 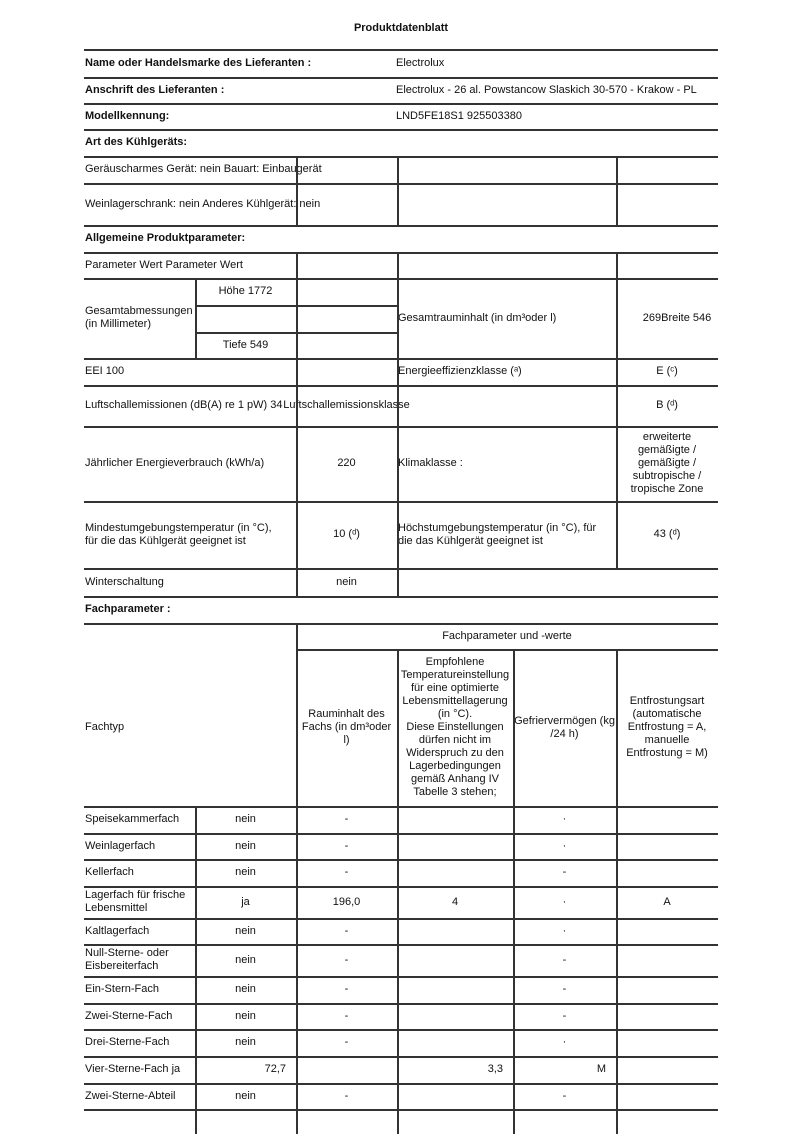 I want to click on general-heading: Allgemeine Produktparameter:, so click(x=401, y=238).